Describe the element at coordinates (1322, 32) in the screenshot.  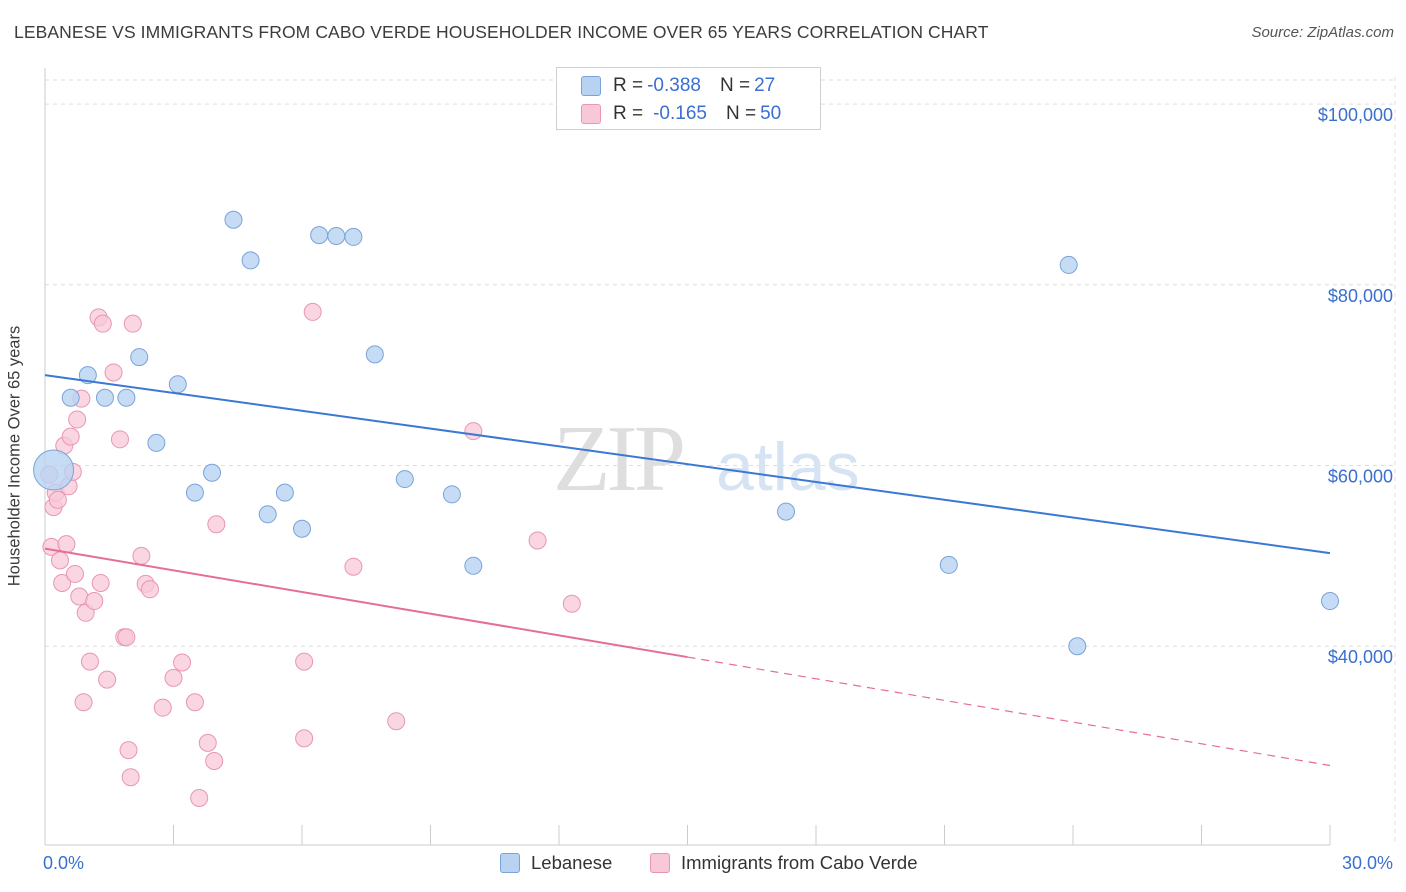
I see `source-credit: Source: ZipAtlas.com` at that location.